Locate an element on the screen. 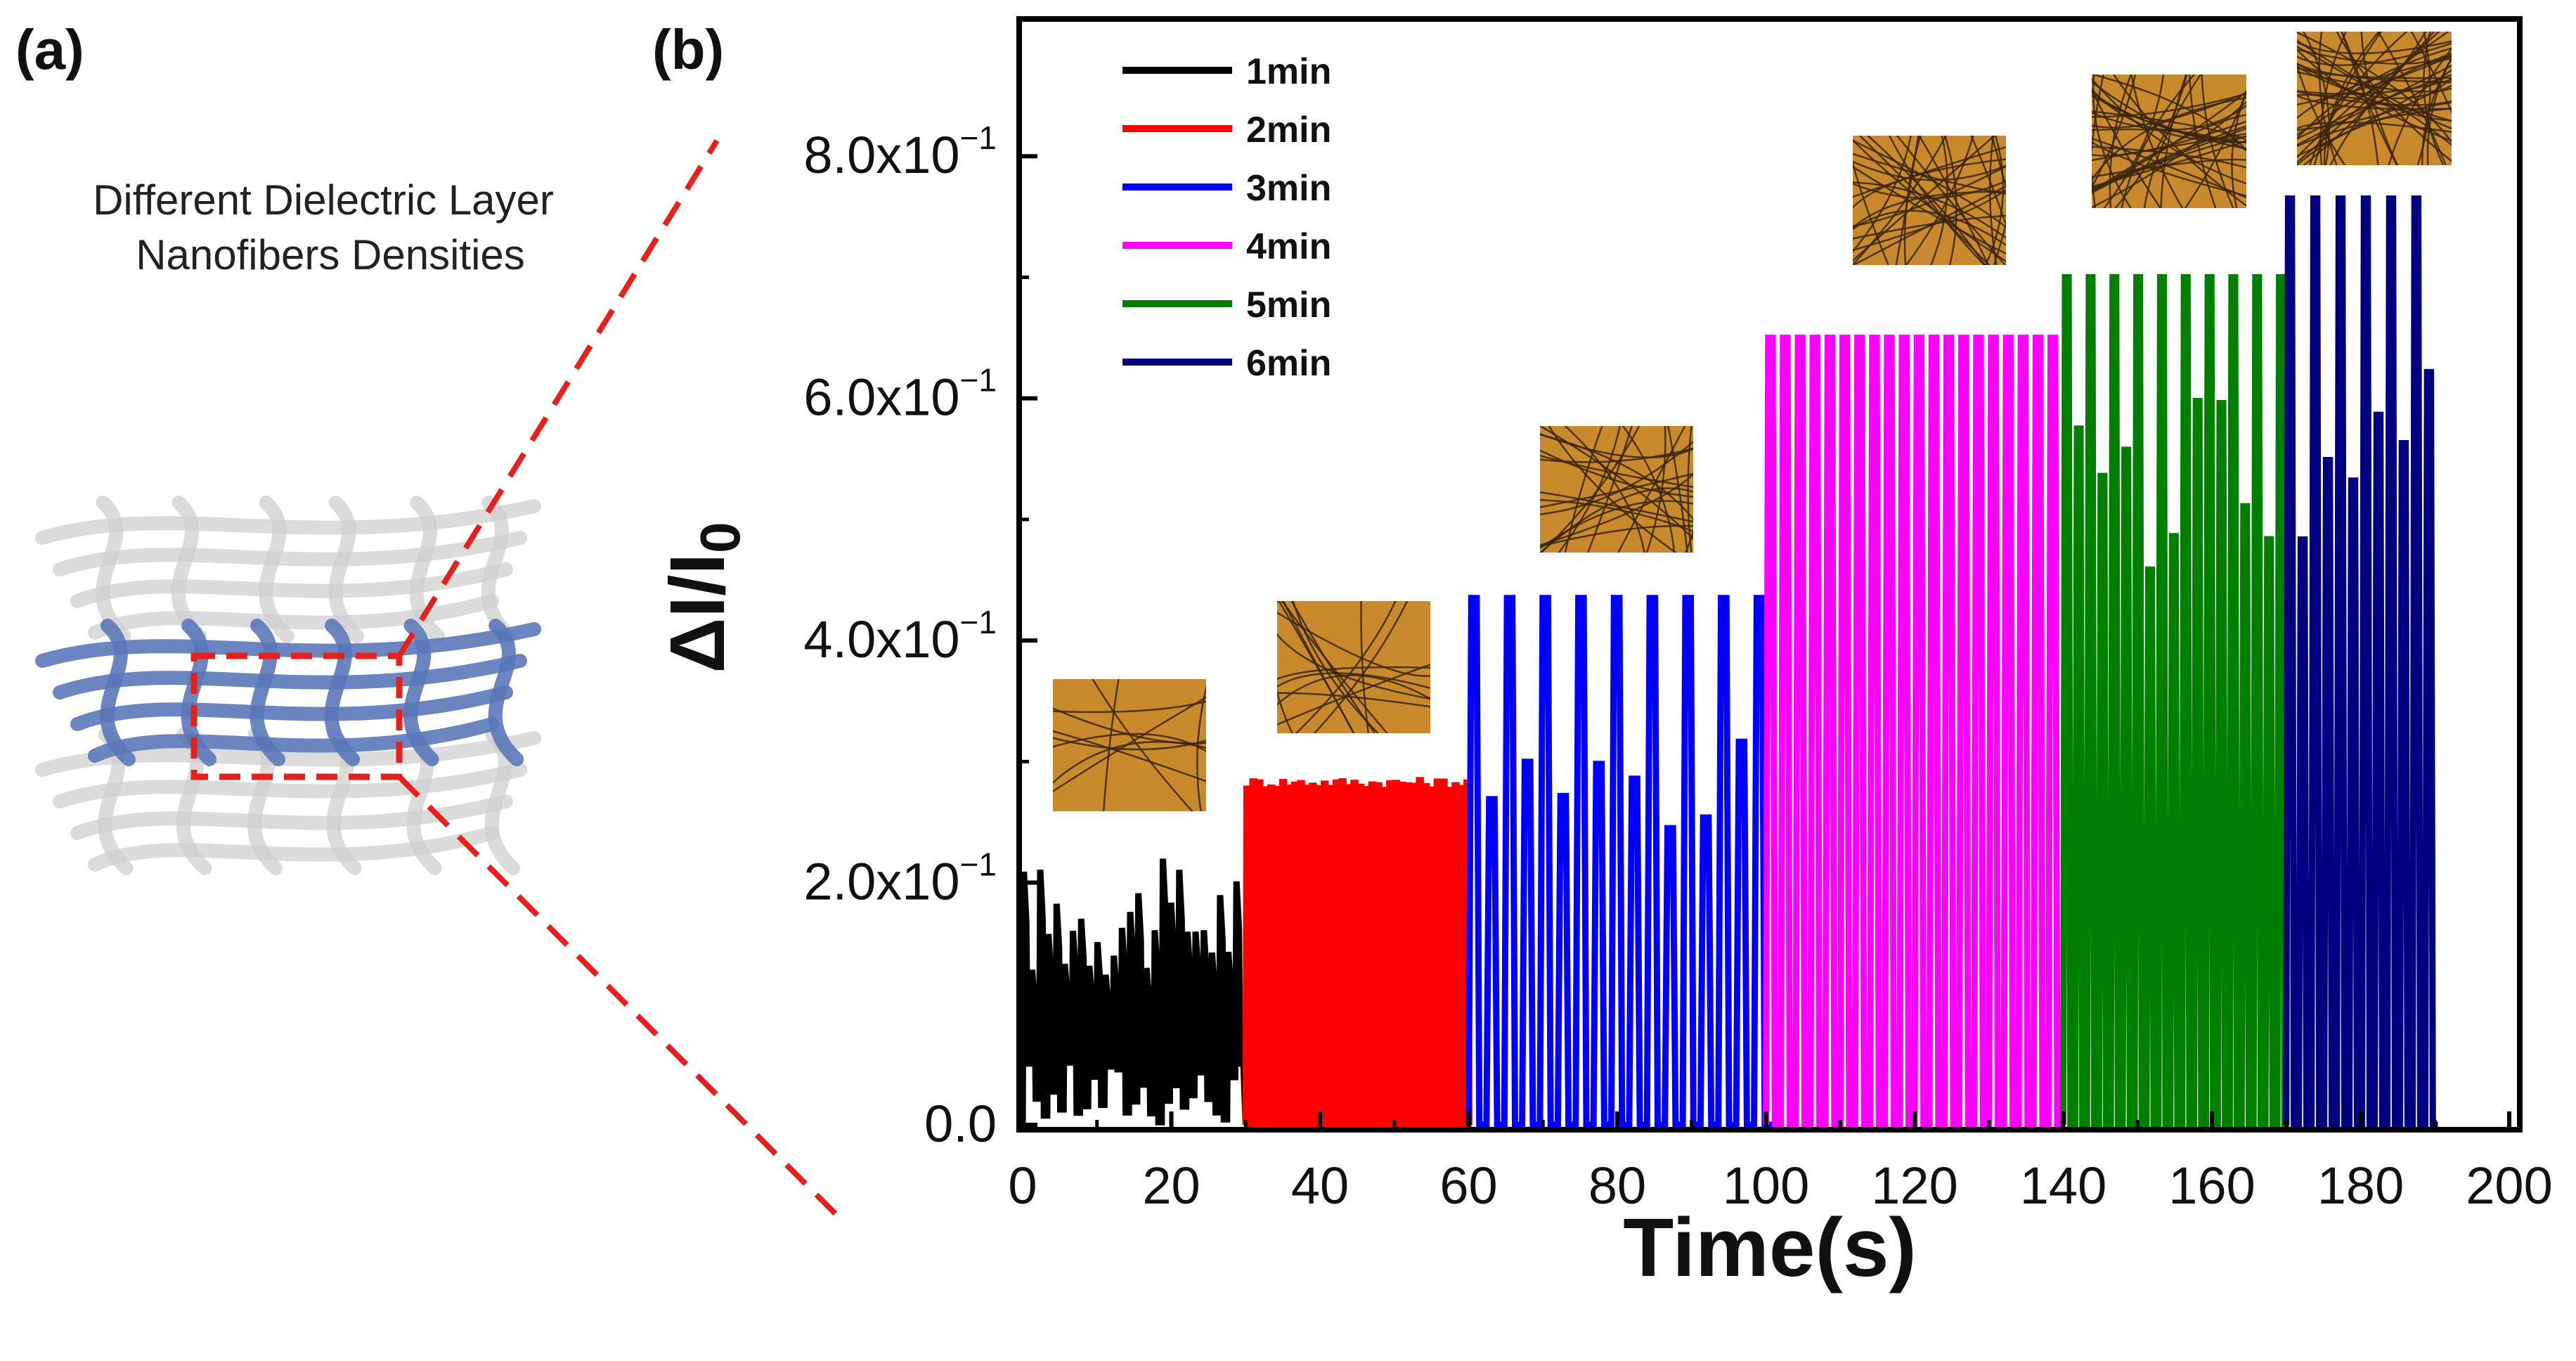 The image size is (2576, 1361). legend-label-6min: 6min is located at coordinates (1288, 363).